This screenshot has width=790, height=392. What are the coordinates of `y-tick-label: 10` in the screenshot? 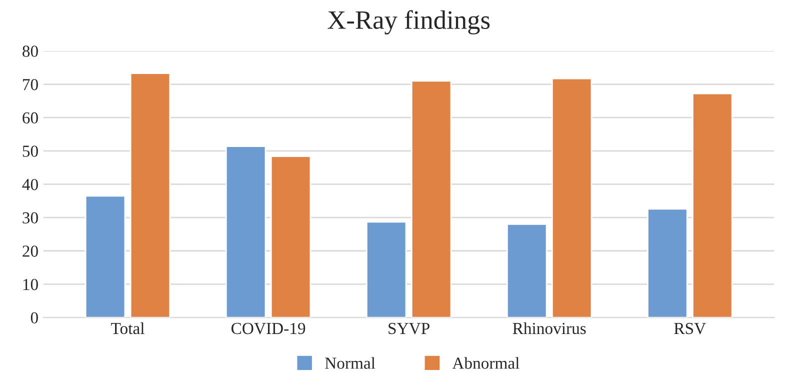 It's located at (30, 284).